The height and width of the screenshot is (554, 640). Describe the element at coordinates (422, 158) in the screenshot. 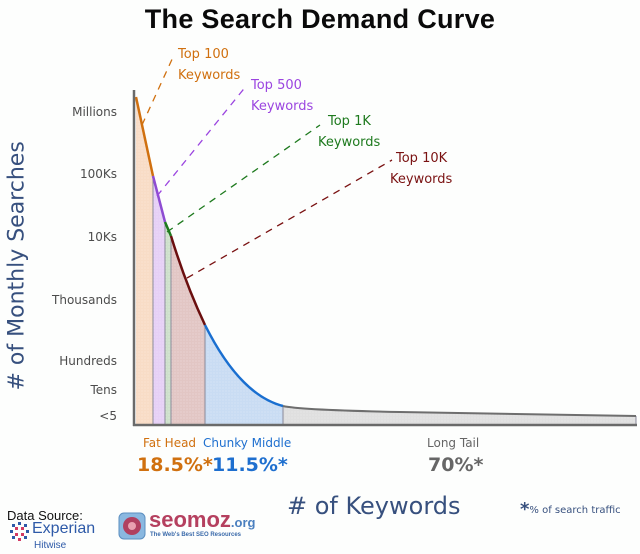

I see `annotation-line: Top 10K` at that location.